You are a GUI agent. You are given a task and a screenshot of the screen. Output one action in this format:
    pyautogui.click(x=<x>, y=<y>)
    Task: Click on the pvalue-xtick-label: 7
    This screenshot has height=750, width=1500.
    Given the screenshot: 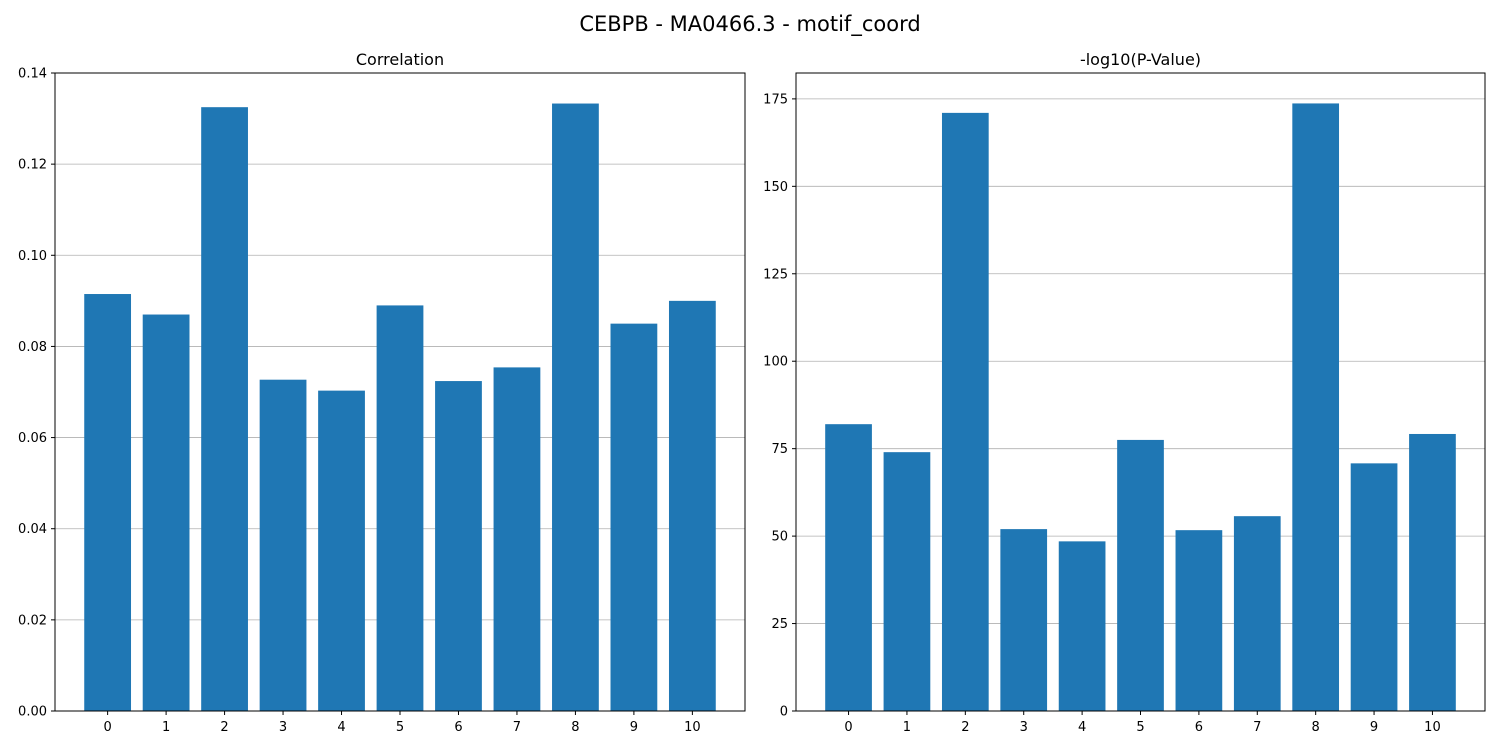 What is the action you would take?
    pyautogui.click(x=1257, y=727)
    